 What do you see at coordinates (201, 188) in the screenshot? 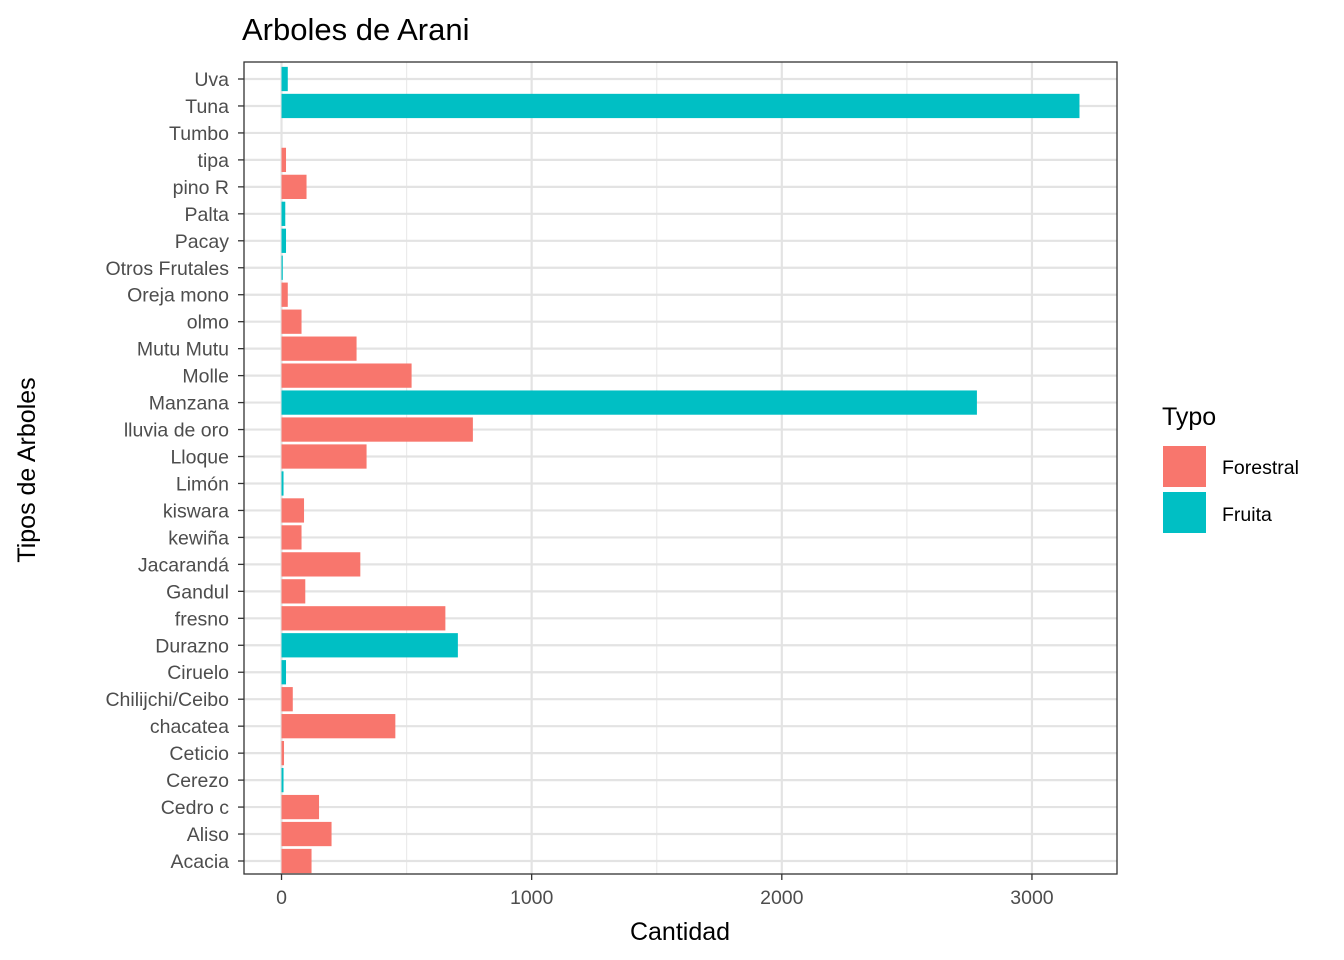
I see `y-tick-label: pino R` at bounding box center [201, 188].